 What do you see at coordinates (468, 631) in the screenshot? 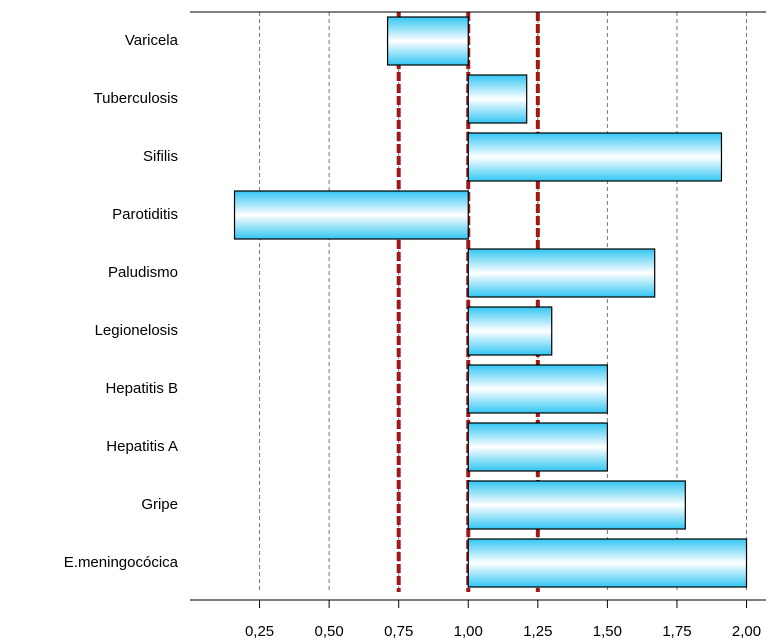
I see `x-tick-label: 1,00` at bounding box center [468, 631].